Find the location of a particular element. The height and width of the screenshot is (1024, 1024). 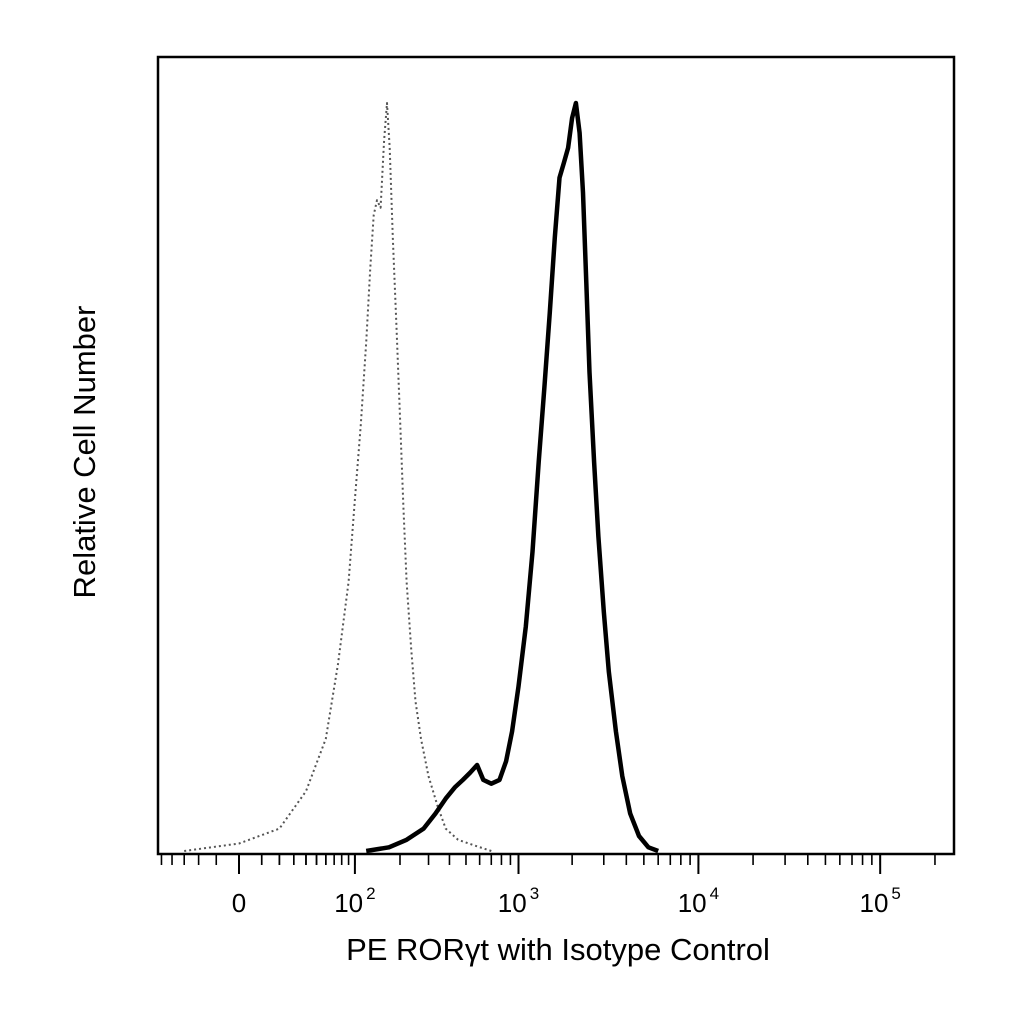

x-tick-label: 10 5 is located at coordinates (879, 901).